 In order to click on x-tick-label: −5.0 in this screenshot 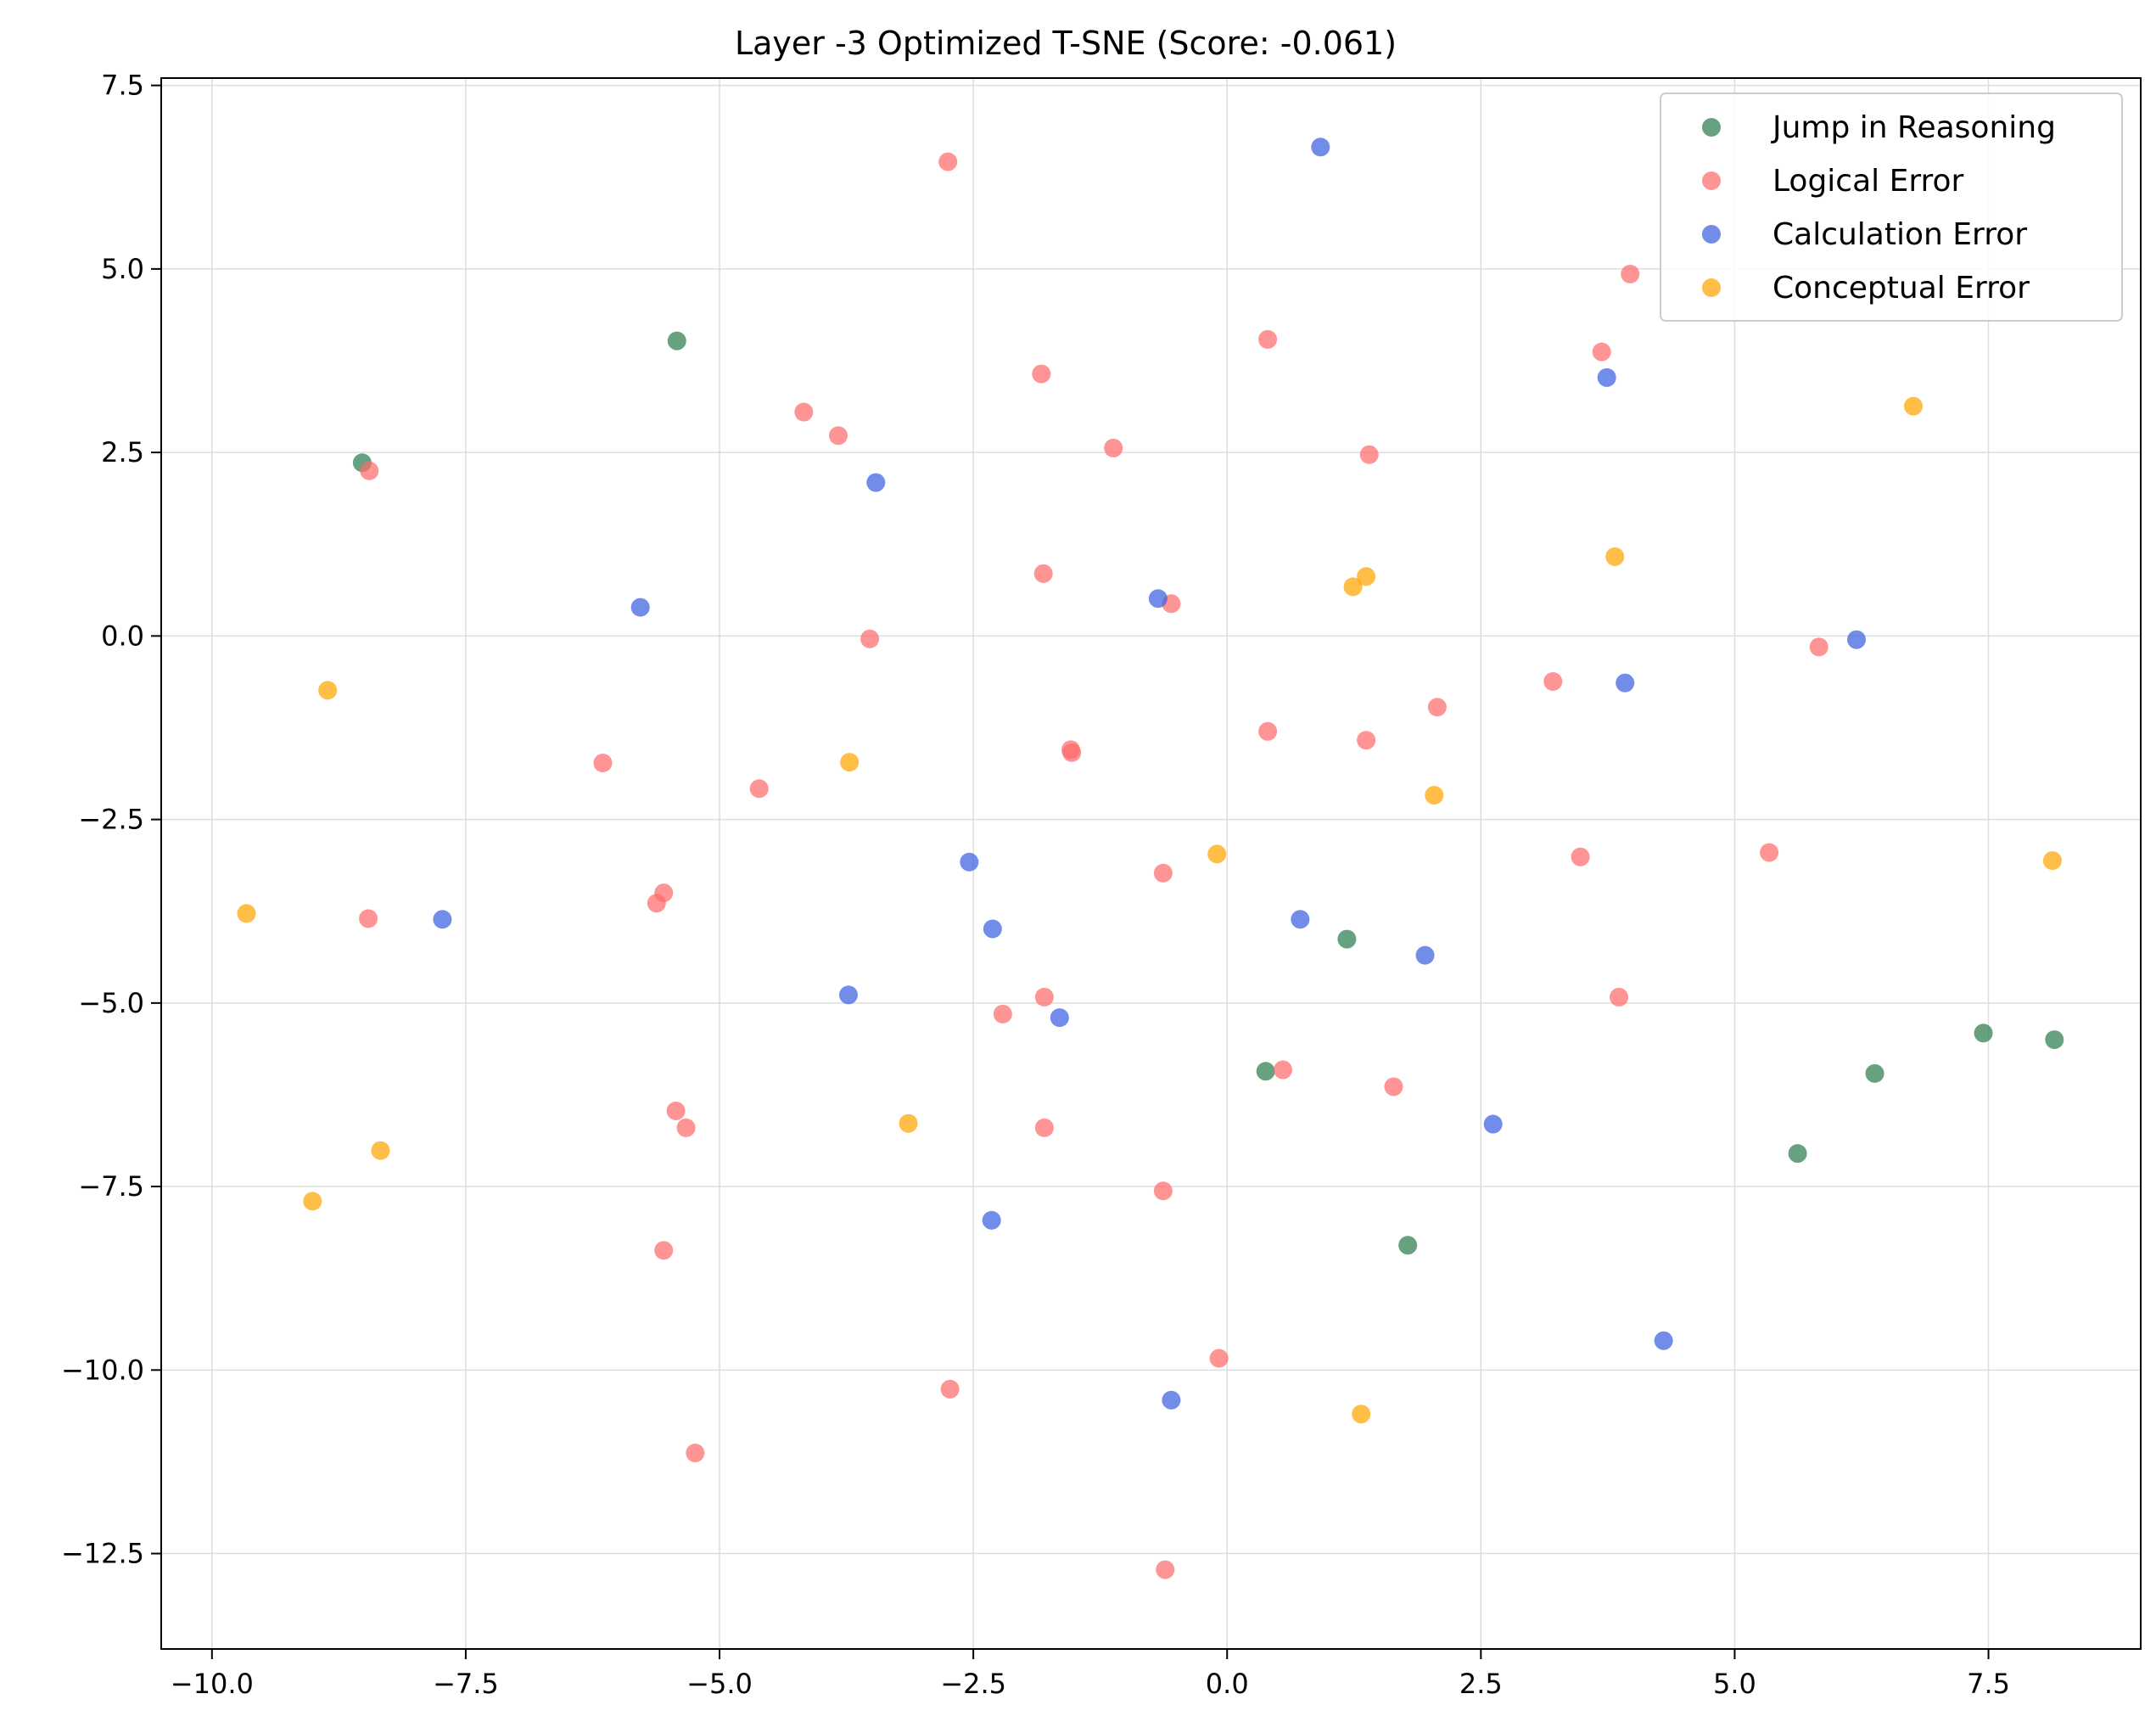, I will do `click(719, 1684)`.